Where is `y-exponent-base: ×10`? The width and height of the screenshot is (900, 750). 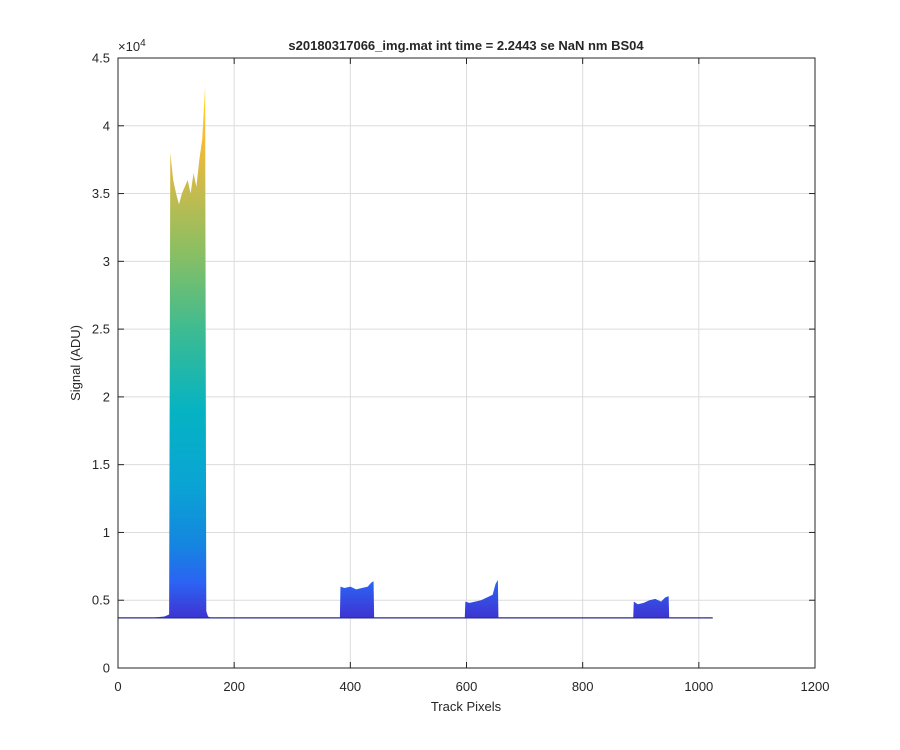
y-exponent-base: ×10 is located at coordinates (129, 46).